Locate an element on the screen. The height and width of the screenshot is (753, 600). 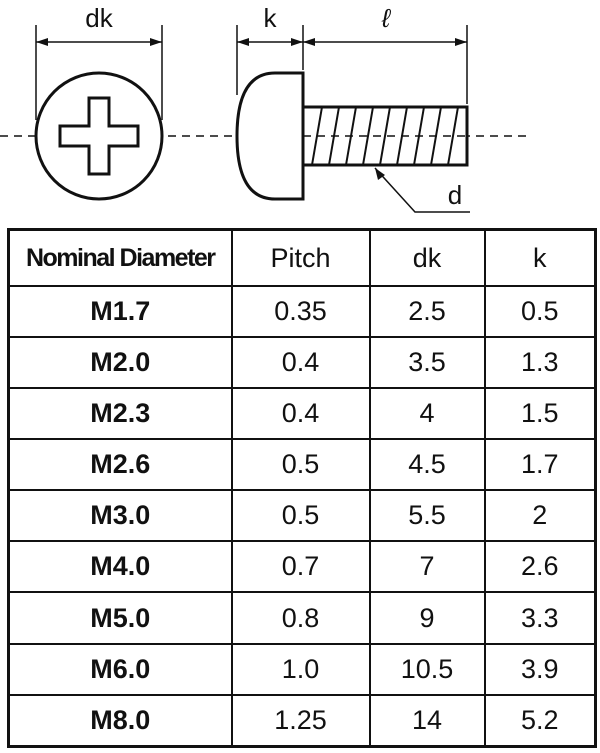
value-cell: 1.0 is located at coordinates (300, 669).